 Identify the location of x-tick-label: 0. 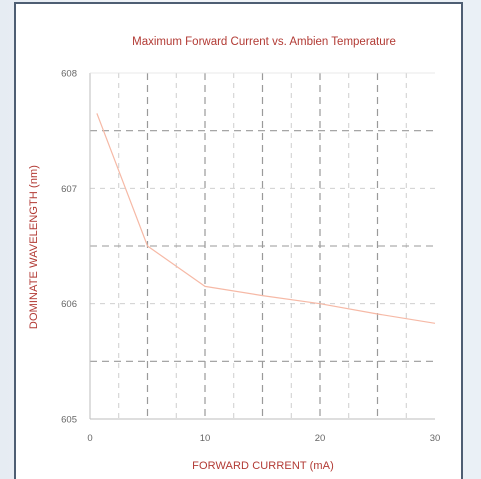
(89, 438).